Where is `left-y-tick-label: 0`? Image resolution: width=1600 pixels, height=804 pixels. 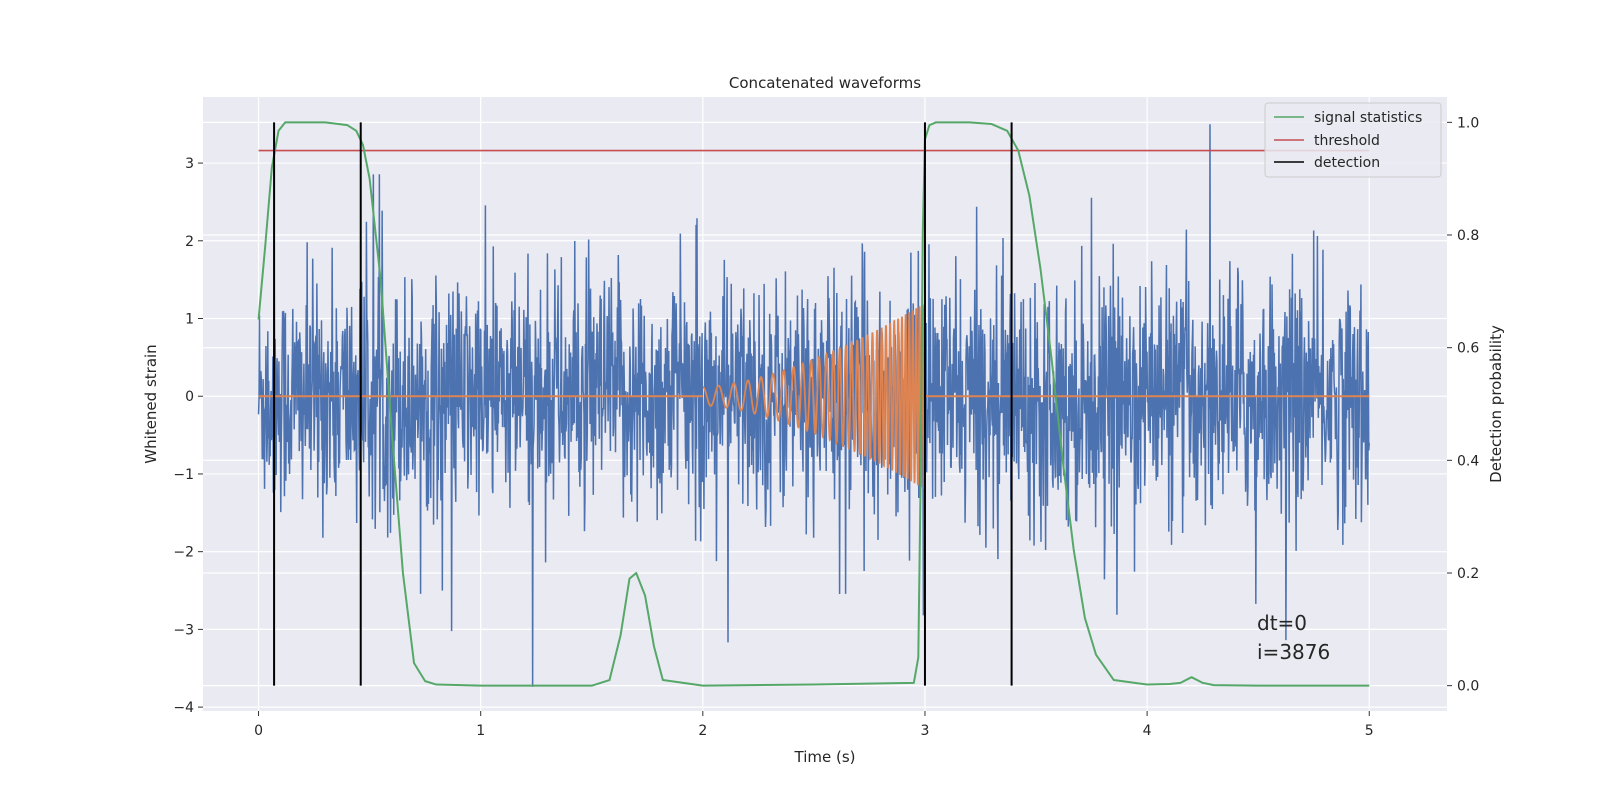 left-y-tick-label: 0 is located at coordinates (189, 397).